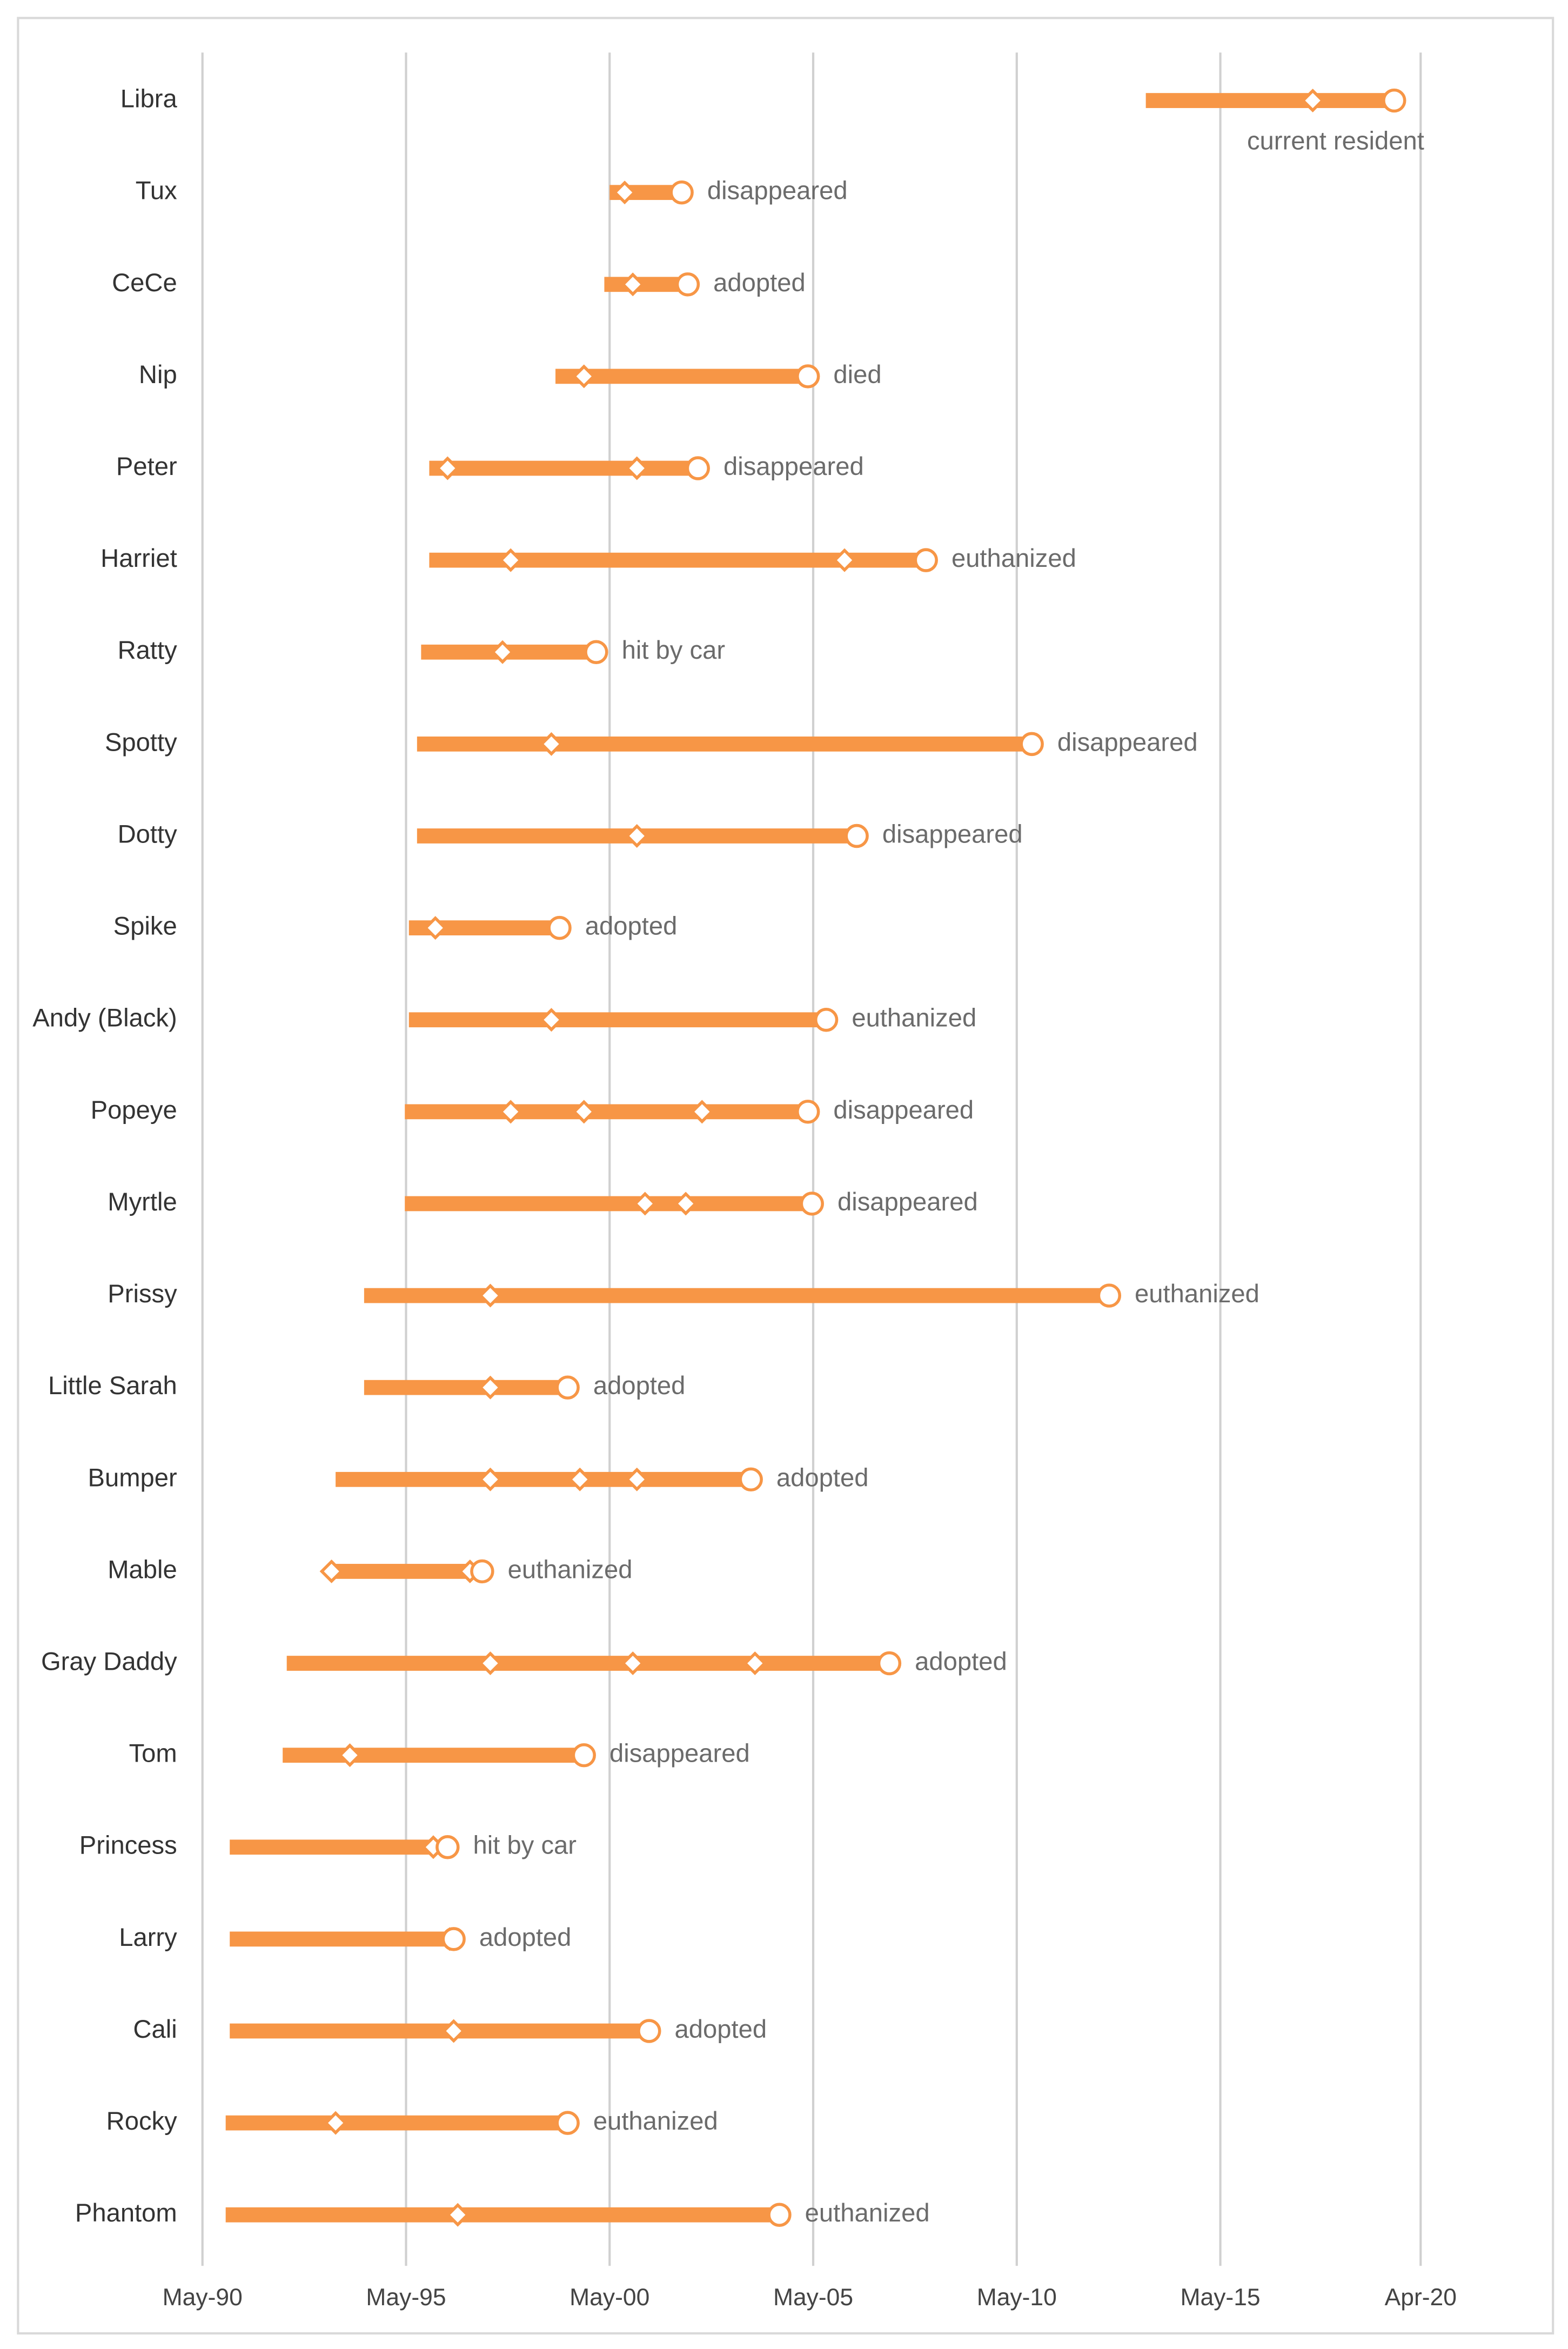 This screenshot has height=2349, width=1568. Describe the element at coordinates (142, 1294) in the screenshot. I see `row-label: Prissy` at that location.